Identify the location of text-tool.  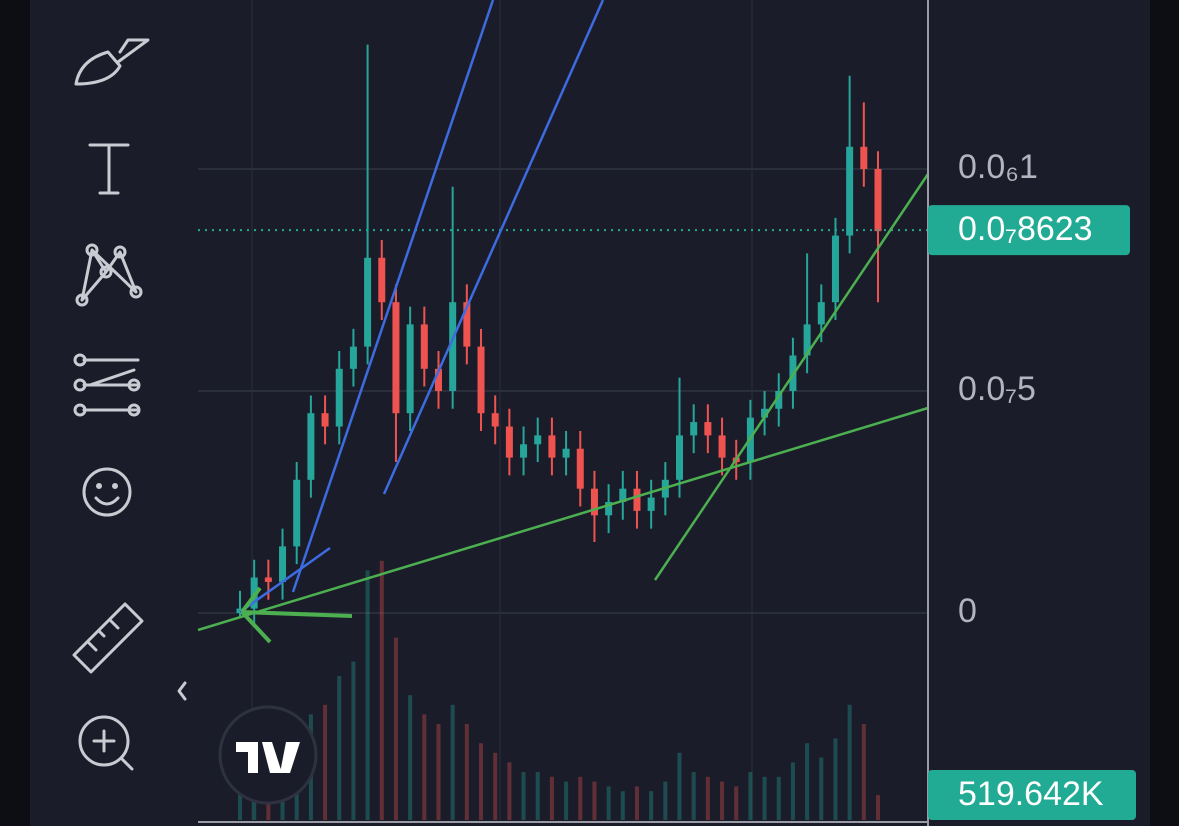
(109, 169).